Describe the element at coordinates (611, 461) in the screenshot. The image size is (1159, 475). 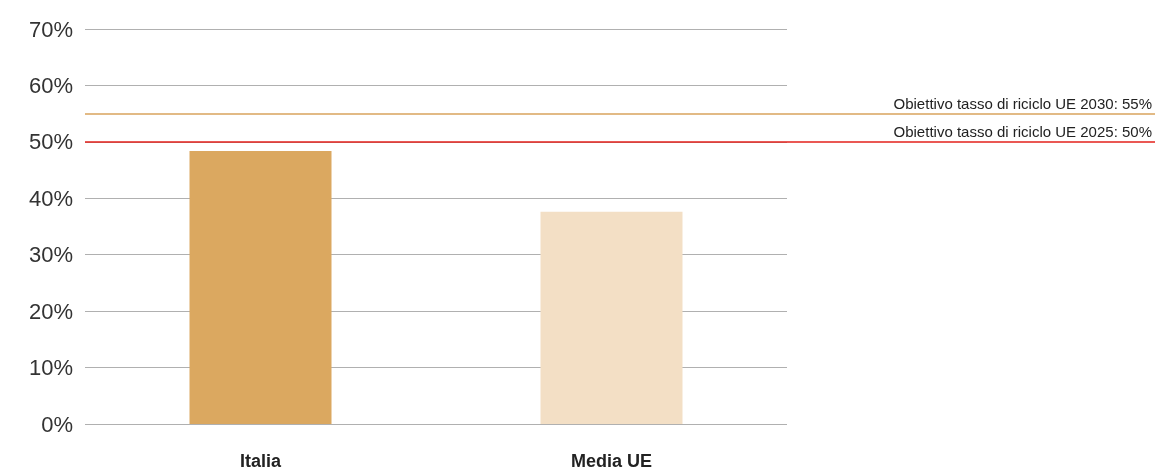
I see `x-tick-label: Media UE` at that location.